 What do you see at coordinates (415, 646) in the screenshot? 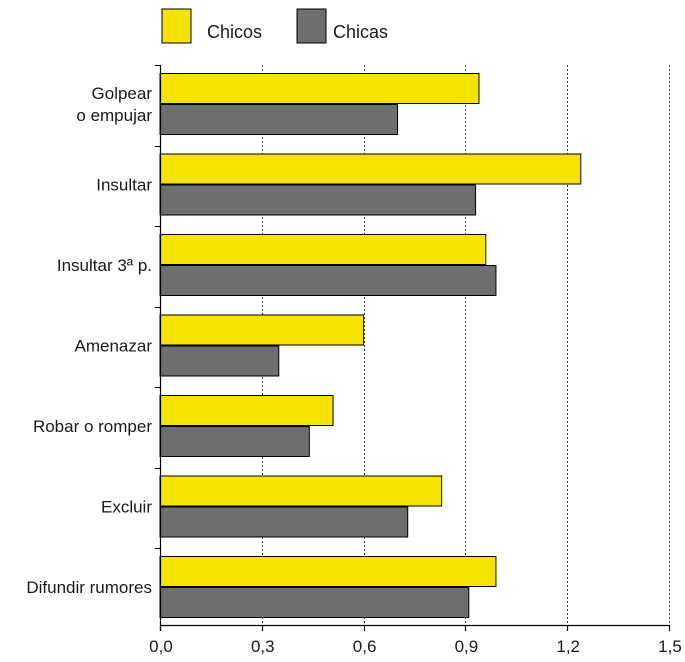
I see `tick-labels: 0,0 0,3 0,6 0,9 1,2 1,5` at bounding box center [415, 646].